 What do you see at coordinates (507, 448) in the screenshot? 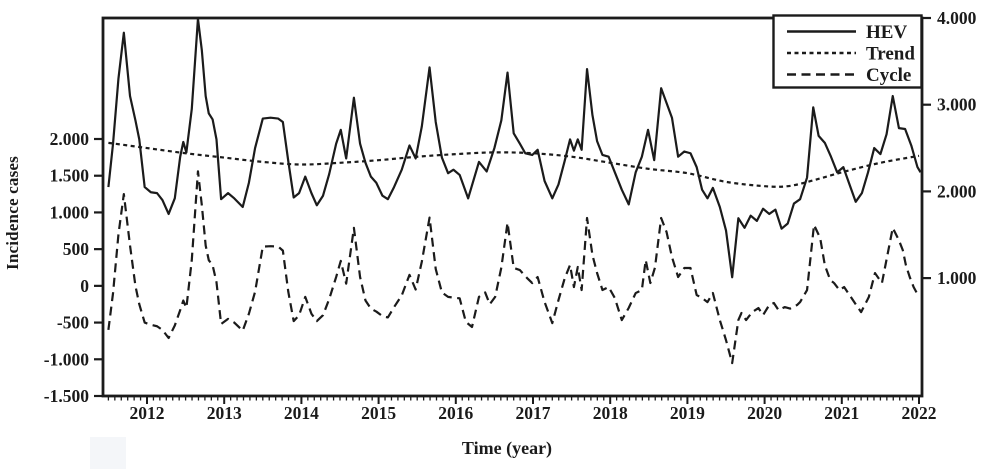
I see `x-axis-title: Time (year)` at bounding box center [507, 448].